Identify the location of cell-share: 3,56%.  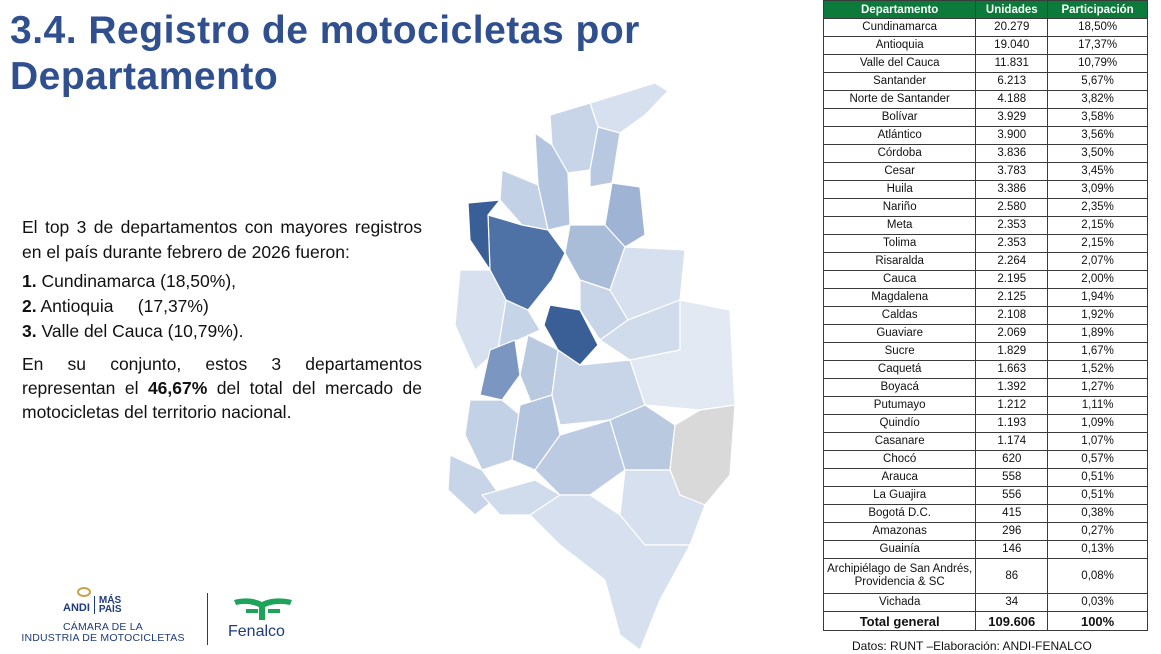
(1097, 135).